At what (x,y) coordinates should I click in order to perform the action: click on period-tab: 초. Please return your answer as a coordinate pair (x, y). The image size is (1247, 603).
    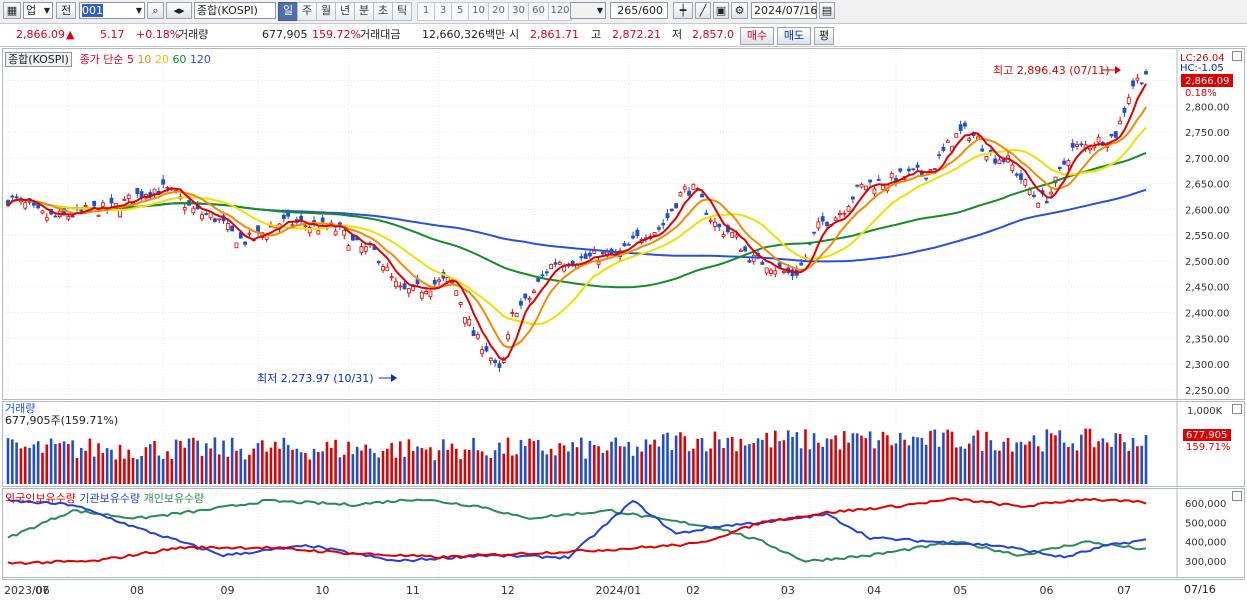
    Looking at the image, I should click on (383, 11).